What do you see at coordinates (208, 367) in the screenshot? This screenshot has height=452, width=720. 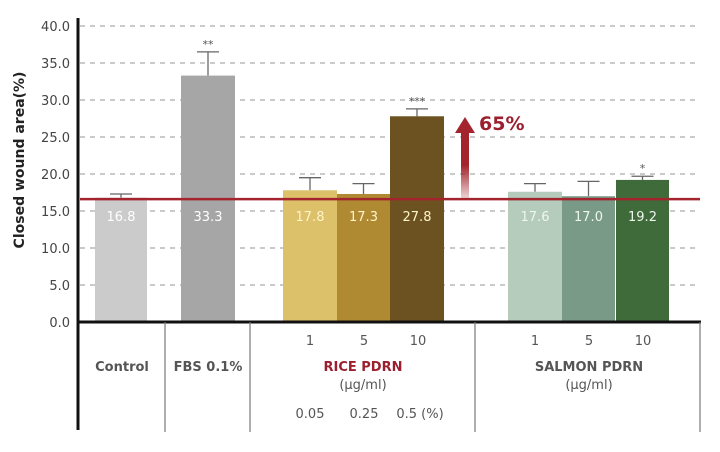 I see `category-fbs: FBS 0.1%` at bounding box center [208, 367].